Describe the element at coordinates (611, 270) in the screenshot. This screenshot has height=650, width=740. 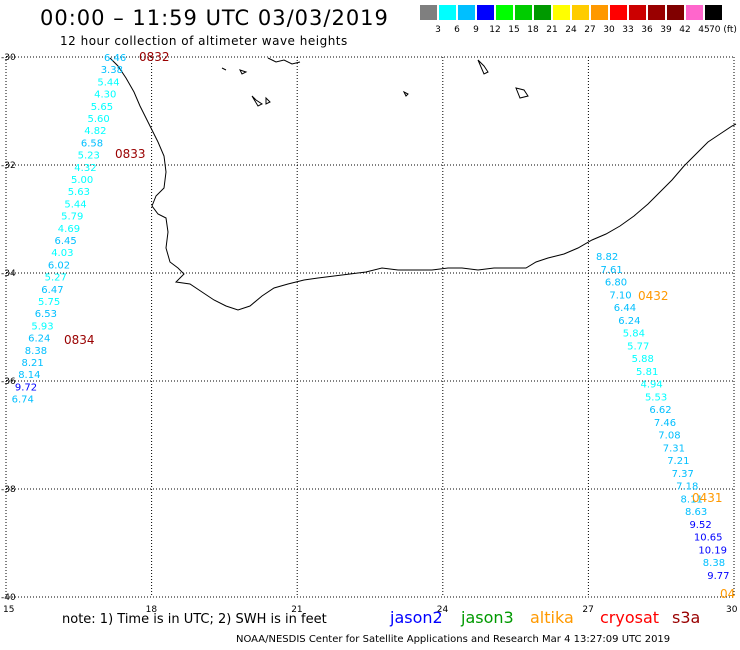
I see `wave-height-value: 7.61` at that location.